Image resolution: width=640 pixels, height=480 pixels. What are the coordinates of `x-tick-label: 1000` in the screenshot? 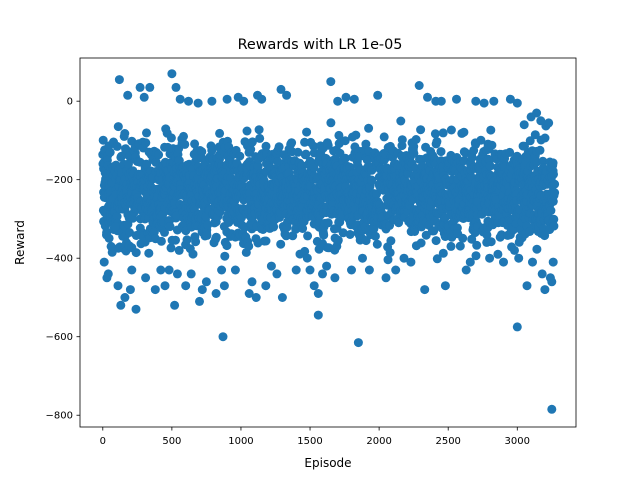 It's located at (240, 441).